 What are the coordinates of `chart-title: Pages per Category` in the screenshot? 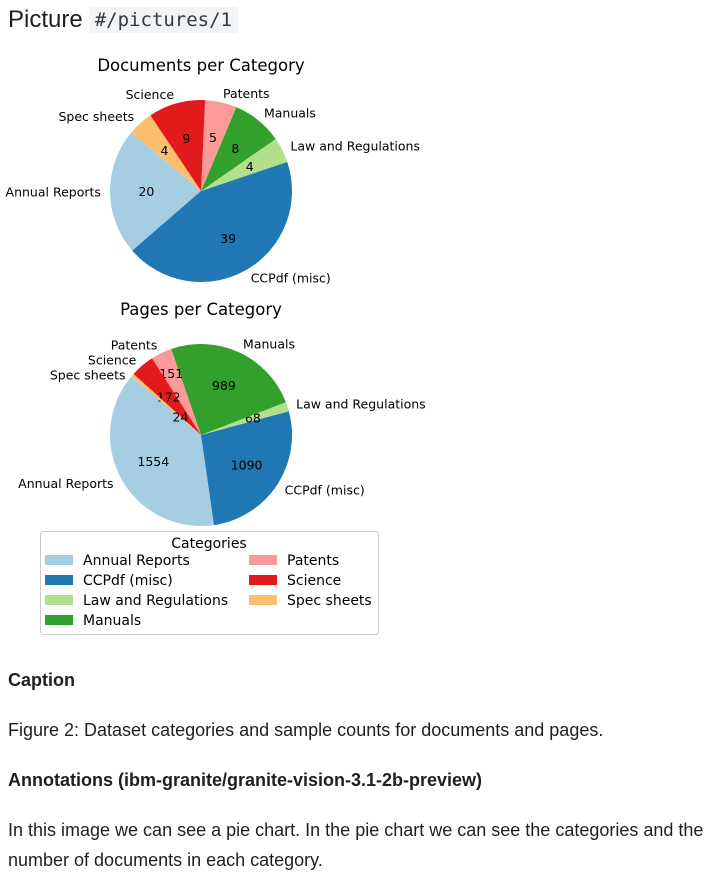 It's located at (201, 309).